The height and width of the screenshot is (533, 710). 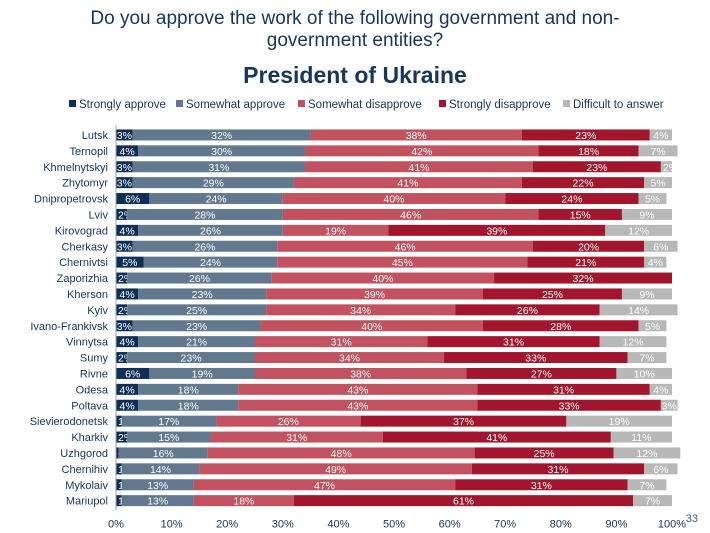 I want to click on page-number: 33, so click(x=691, y=519).